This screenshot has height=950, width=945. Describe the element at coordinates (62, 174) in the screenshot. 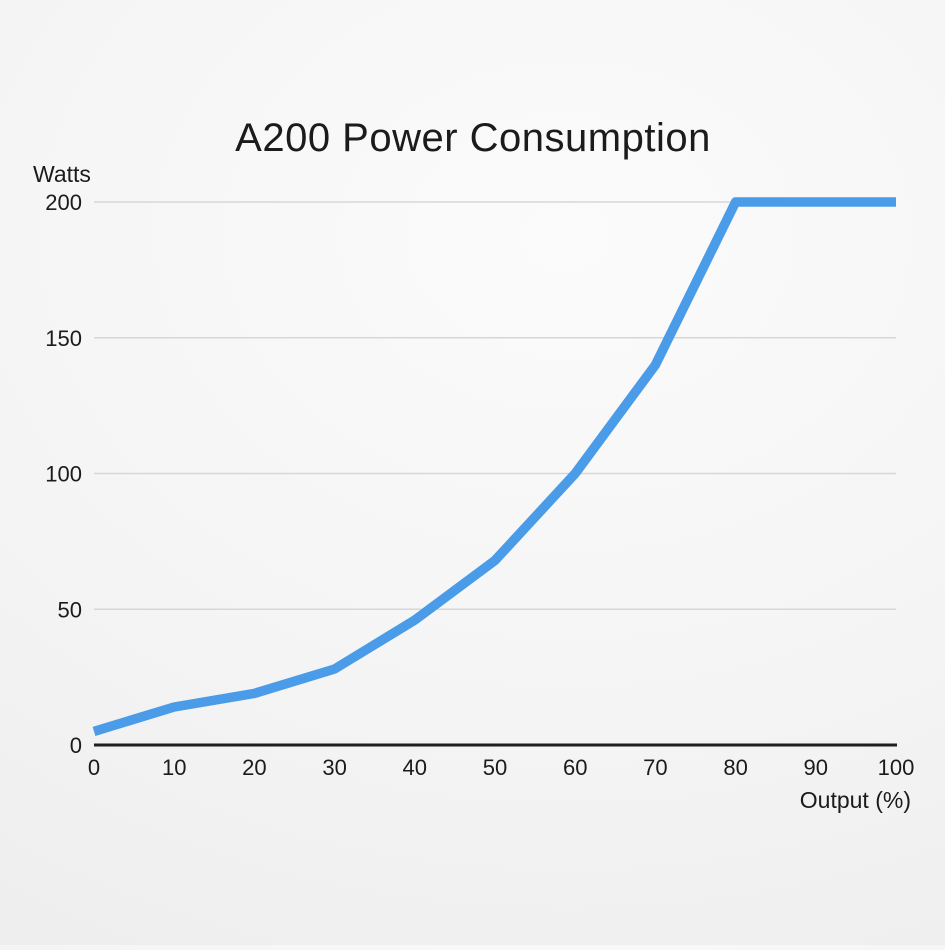

I see `y-axis-unit-label: Watts` at that location.